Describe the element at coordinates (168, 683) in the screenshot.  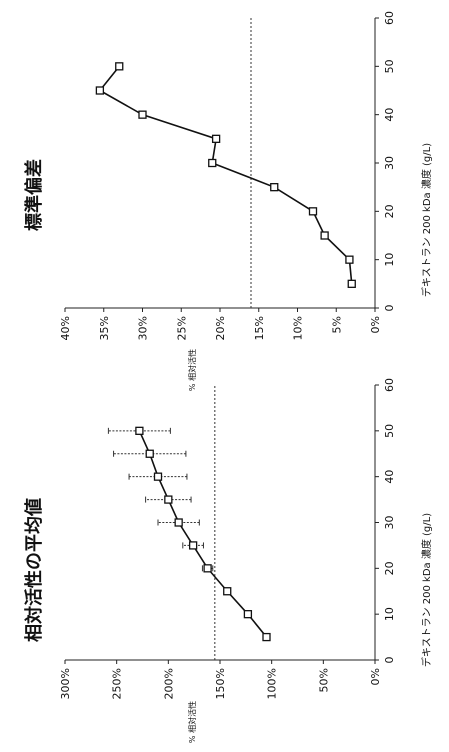
I see `y-tick-label: 200%` at that location.